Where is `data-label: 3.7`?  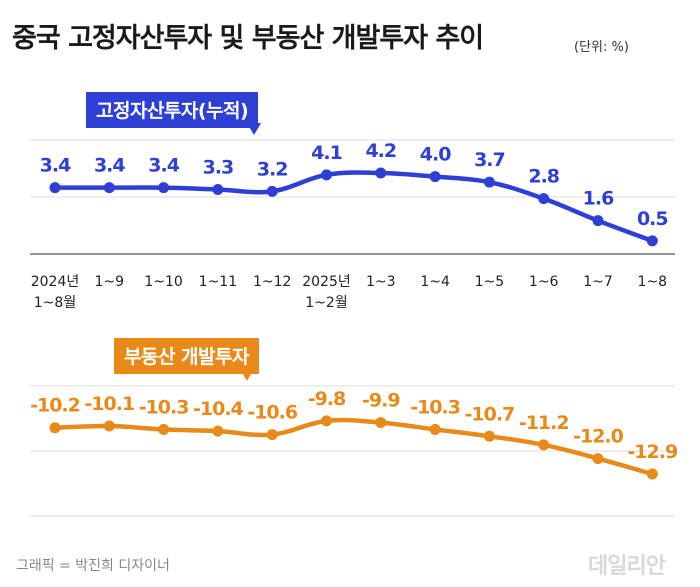
data-label: 3.7 is located at coordinates (489, 160).